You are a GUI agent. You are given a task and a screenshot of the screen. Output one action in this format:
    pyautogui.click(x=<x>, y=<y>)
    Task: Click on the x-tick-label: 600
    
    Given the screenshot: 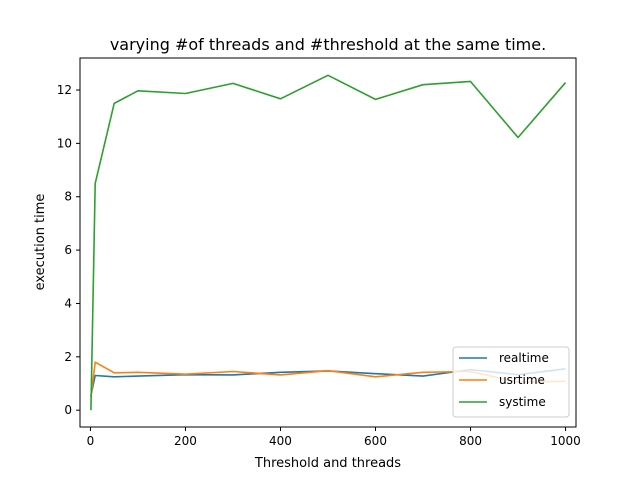 What is the action you would take?
    pyautogui.click(x=375, y=441)
    